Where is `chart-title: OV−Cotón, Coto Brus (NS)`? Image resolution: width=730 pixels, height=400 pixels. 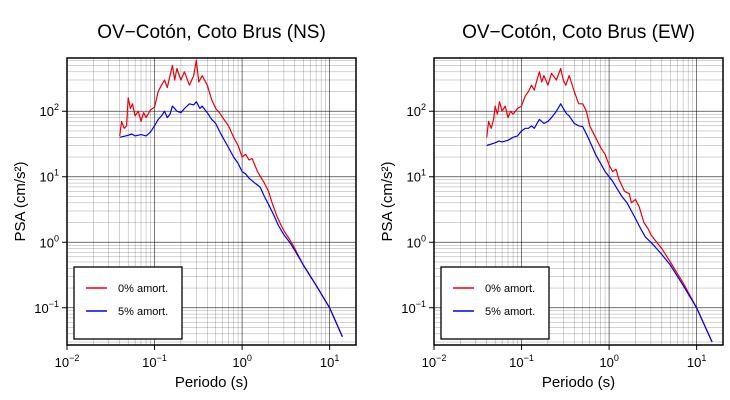
chart-title: OV−Cotón, Coto Brus (NS) is located at coordinates (211, 32).